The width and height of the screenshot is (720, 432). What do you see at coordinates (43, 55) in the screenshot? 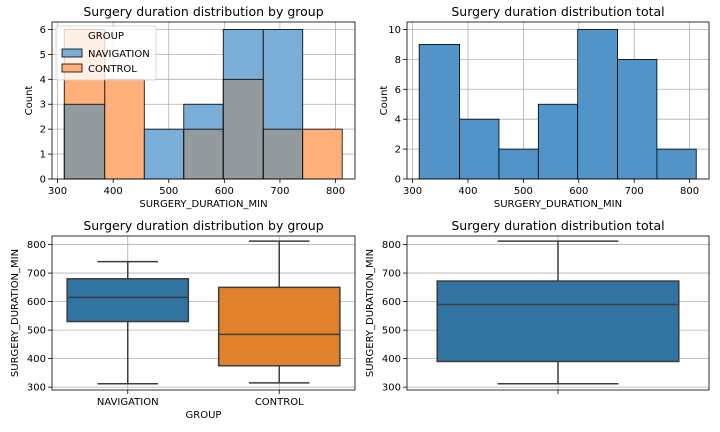
I see `y-tick-label: 5` at bounding box center [43, 55].